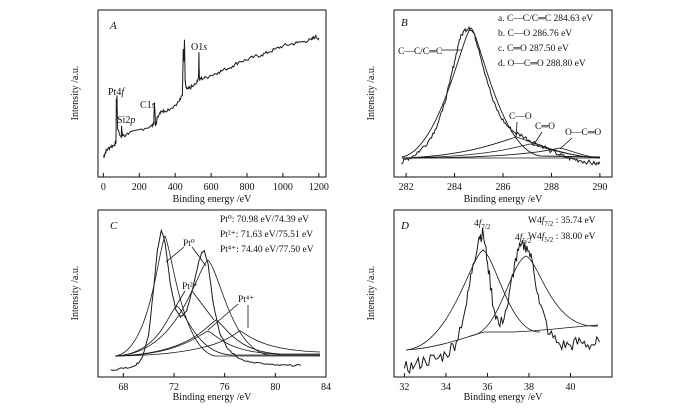  Describe the element at coordinates (503, 187) in the screenshot. I see `panel-b-x-tick-label: 286` at that location.